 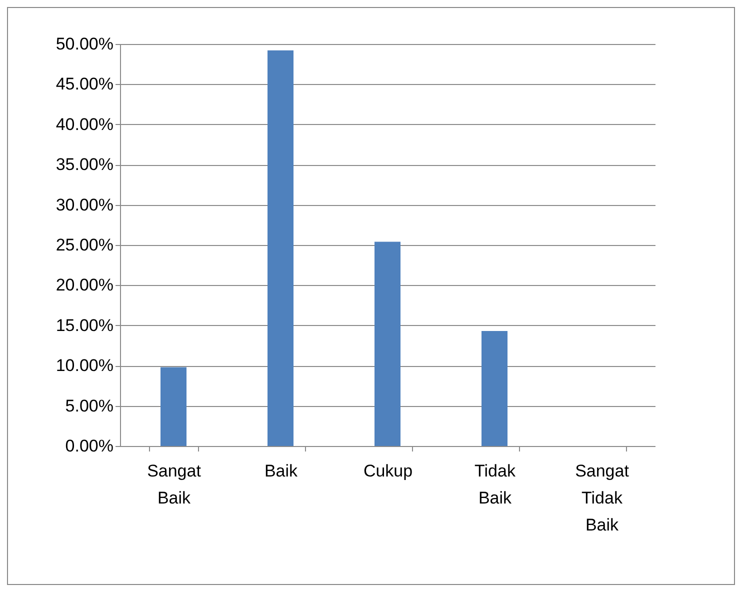 I want to click on y-tick-label: 25.00%, so click(x=85, y=245).